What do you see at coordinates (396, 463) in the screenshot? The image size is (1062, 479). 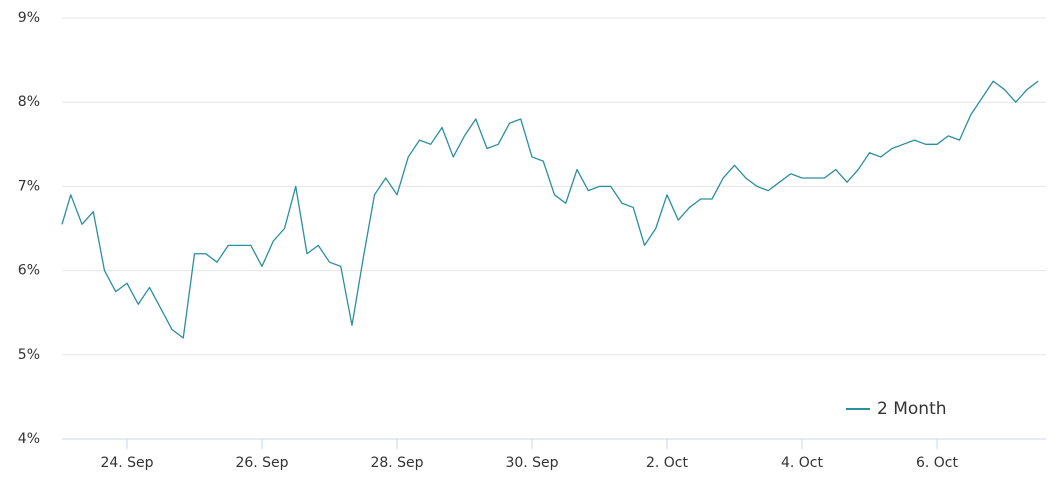 I see `x-tick-label: 28. Sep` at bounding box center [396, 463].